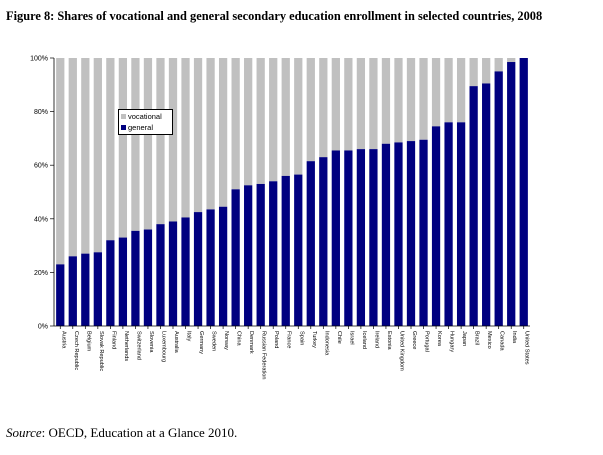 Image resolution: width=603 pixels, height=455 pixels. Describe the element at coordinates (414, 340) in the screenshot. I see `x-tick-label: Greece` at that location.